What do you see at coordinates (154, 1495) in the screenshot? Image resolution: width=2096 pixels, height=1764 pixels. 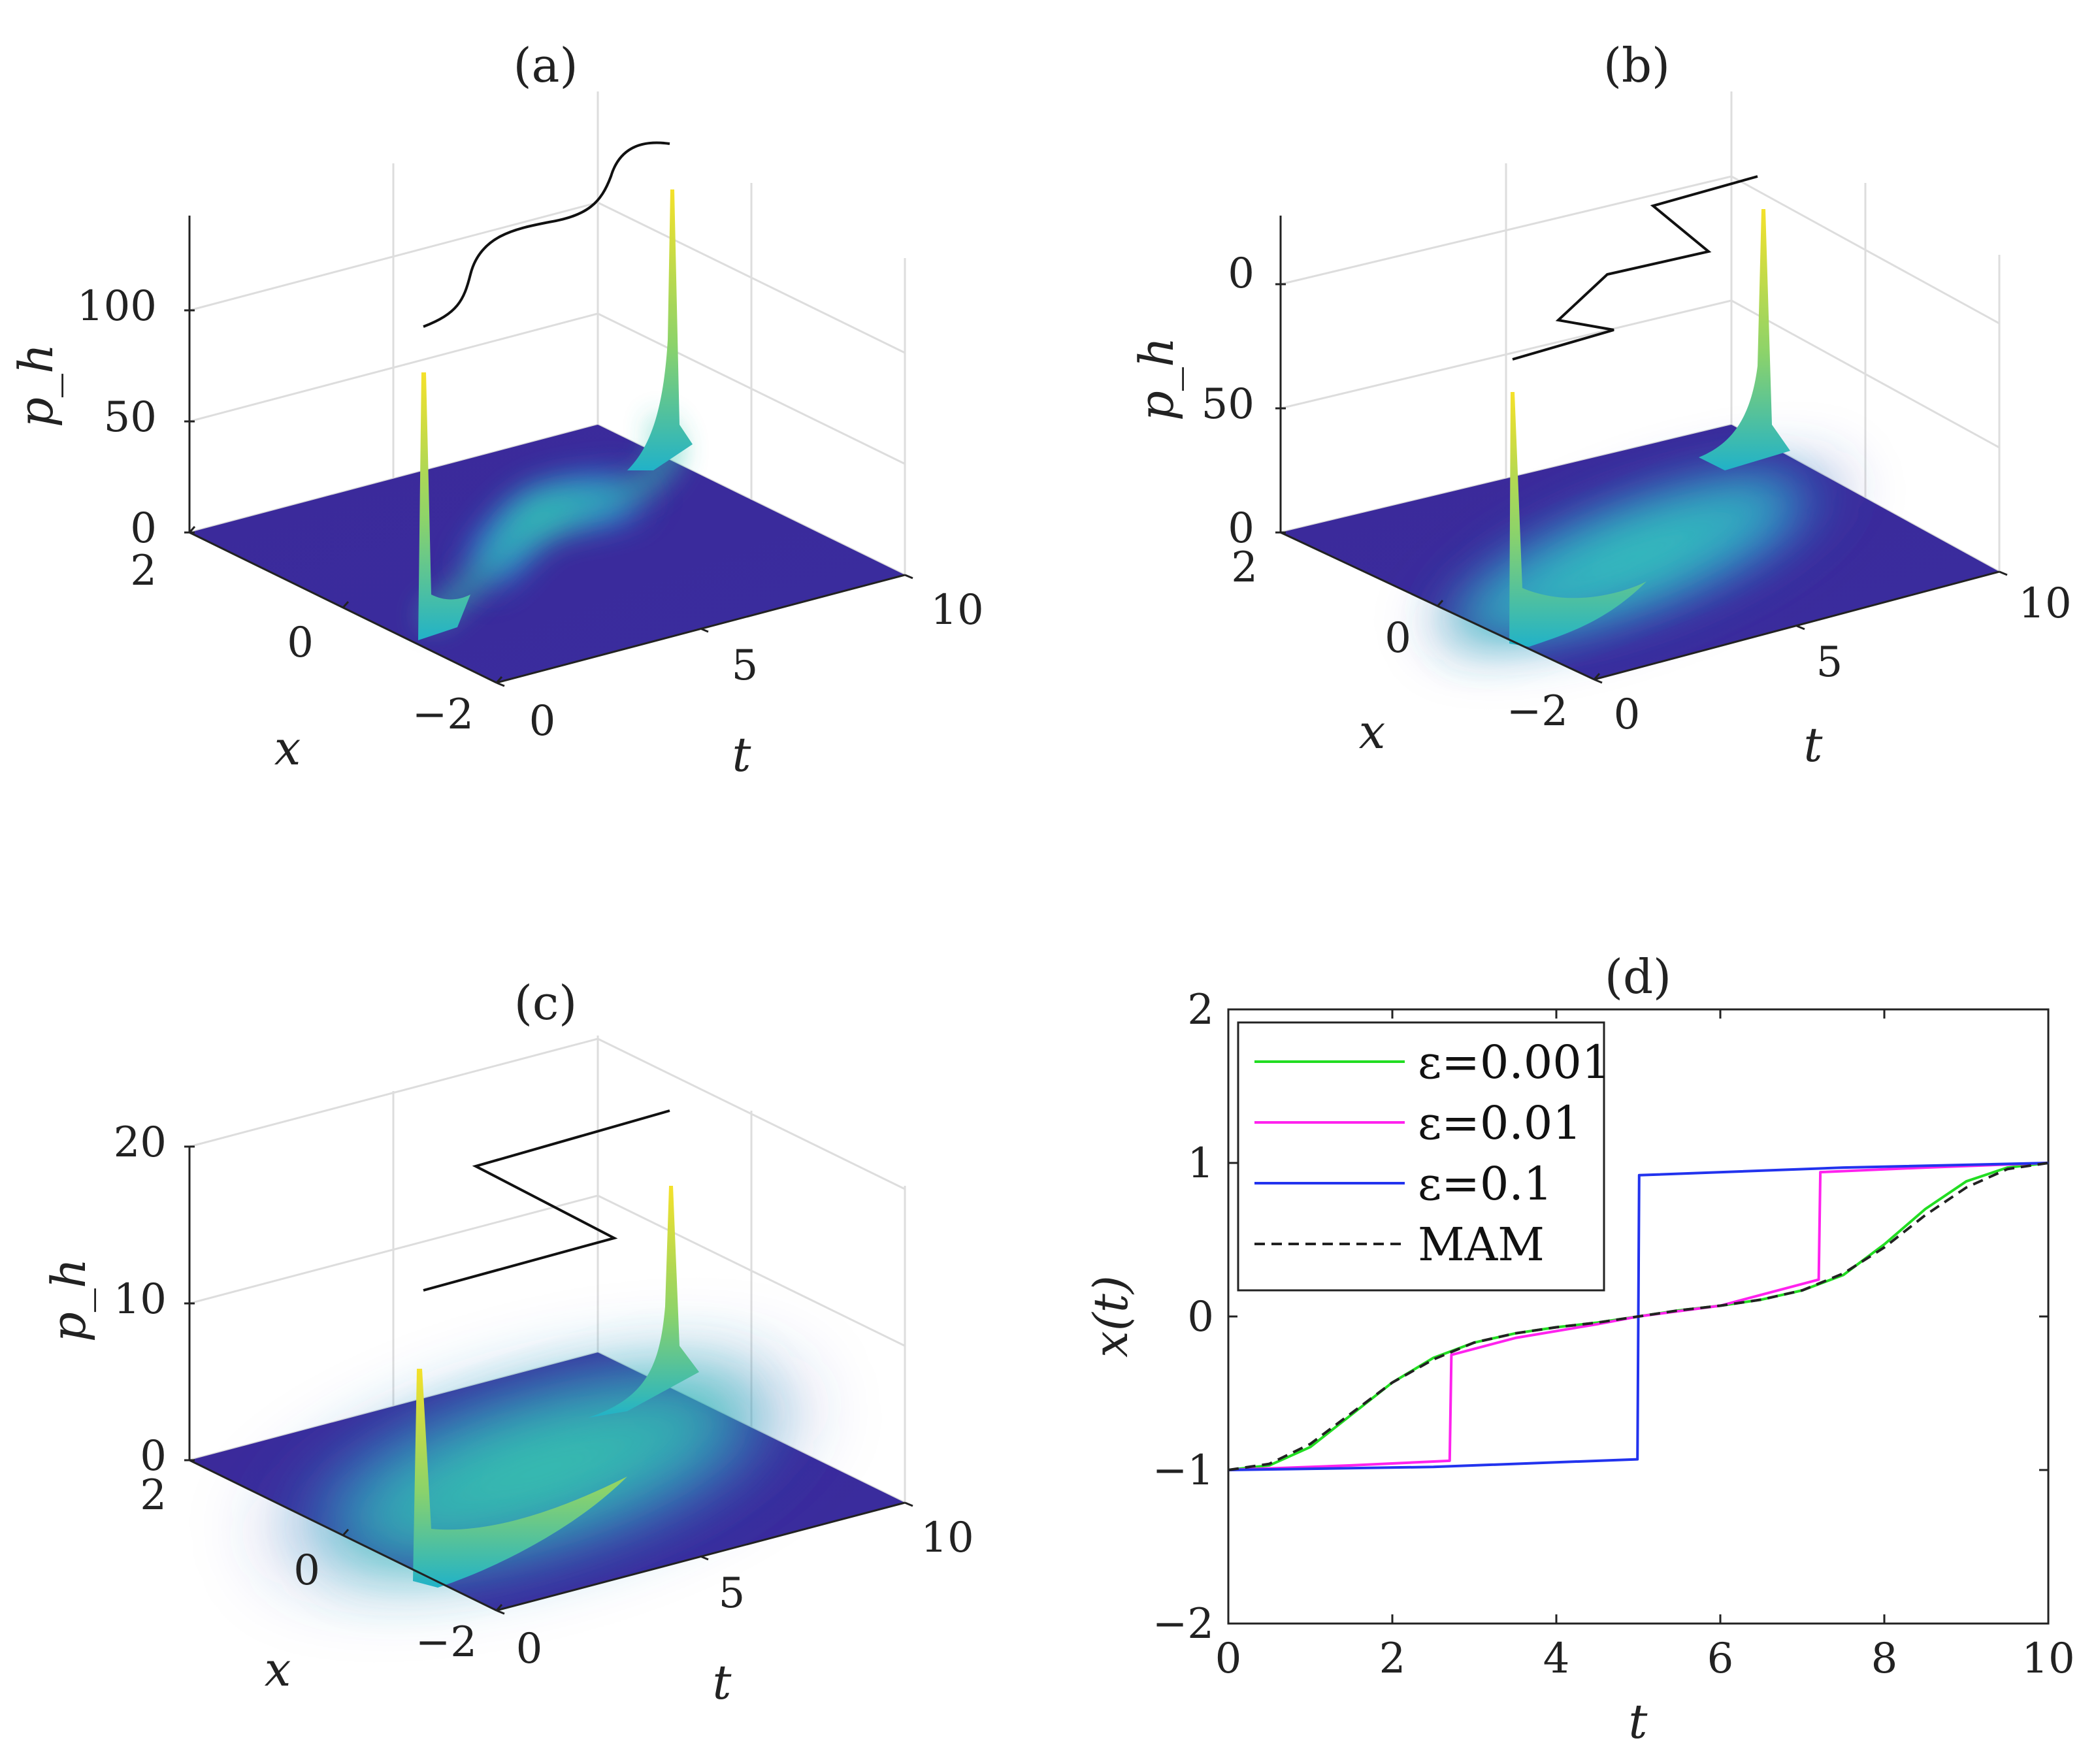 I see `panel-c-x-tick-0: 2` at bounding box center [154, 1495].